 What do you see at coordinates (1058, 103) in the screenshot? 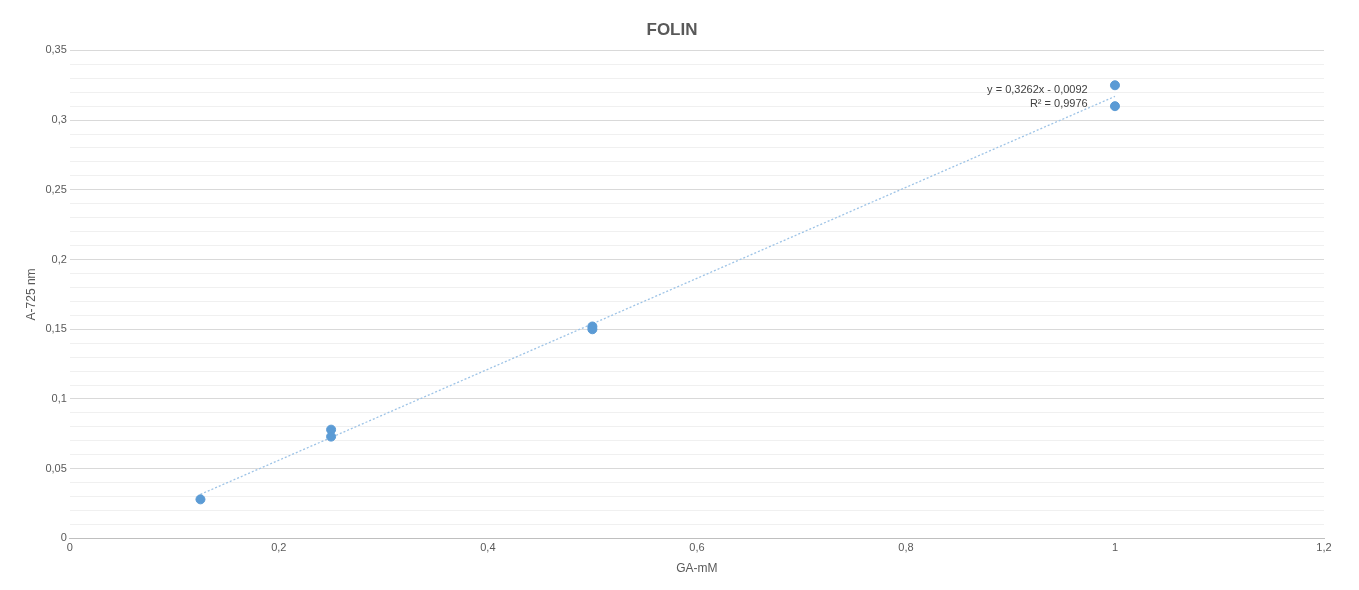
I see `annotation: R² = 0,9976` at bounding box center [1058, 103].